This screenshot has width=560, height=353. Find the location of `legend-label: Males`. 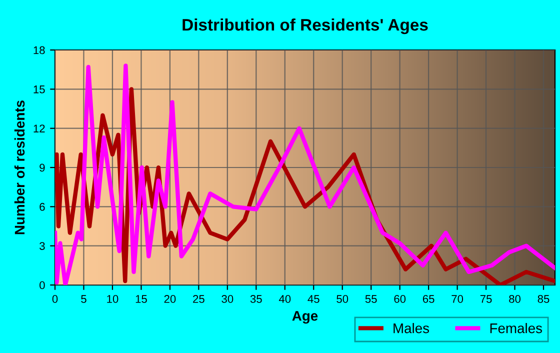

legend-label: Males is located at coordinates (412, 328).